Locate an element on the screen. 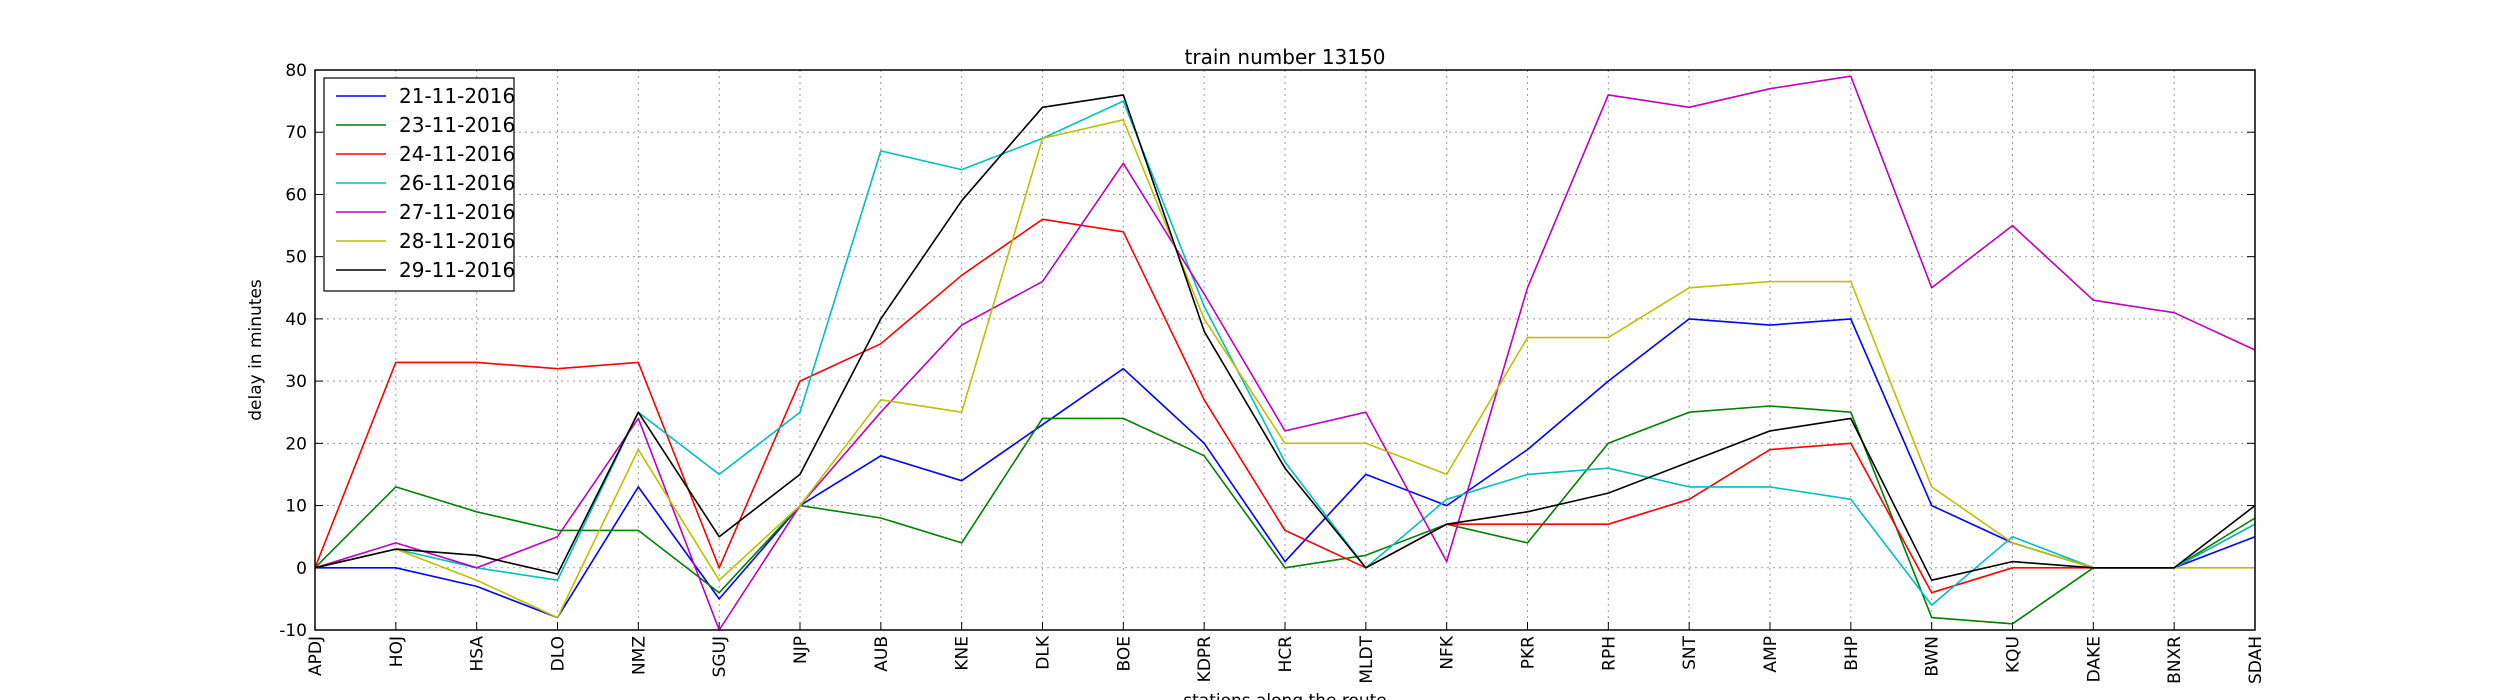 The height and width of the screenshot is (700, 2500). x-tick-label: NMZ is located at coordinates (639, 655).